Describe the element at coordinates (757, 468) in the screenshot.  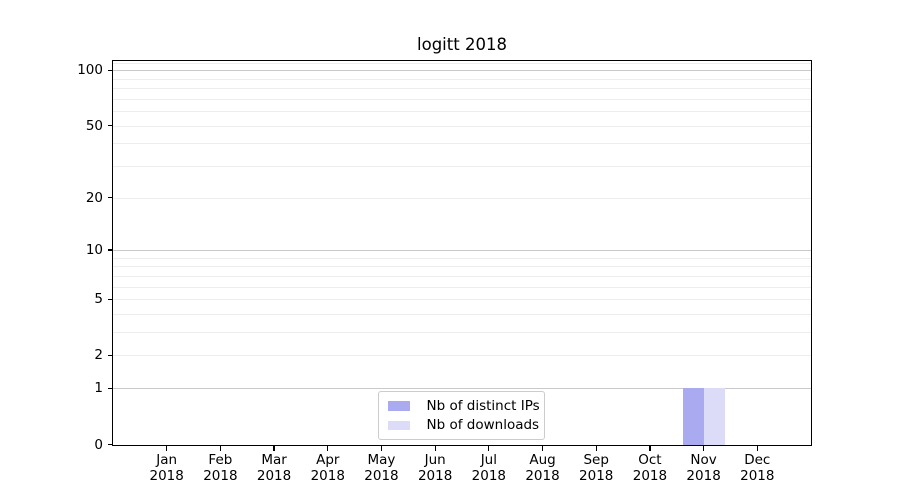
I see `x-tick-label: Dec 2018` at that location.